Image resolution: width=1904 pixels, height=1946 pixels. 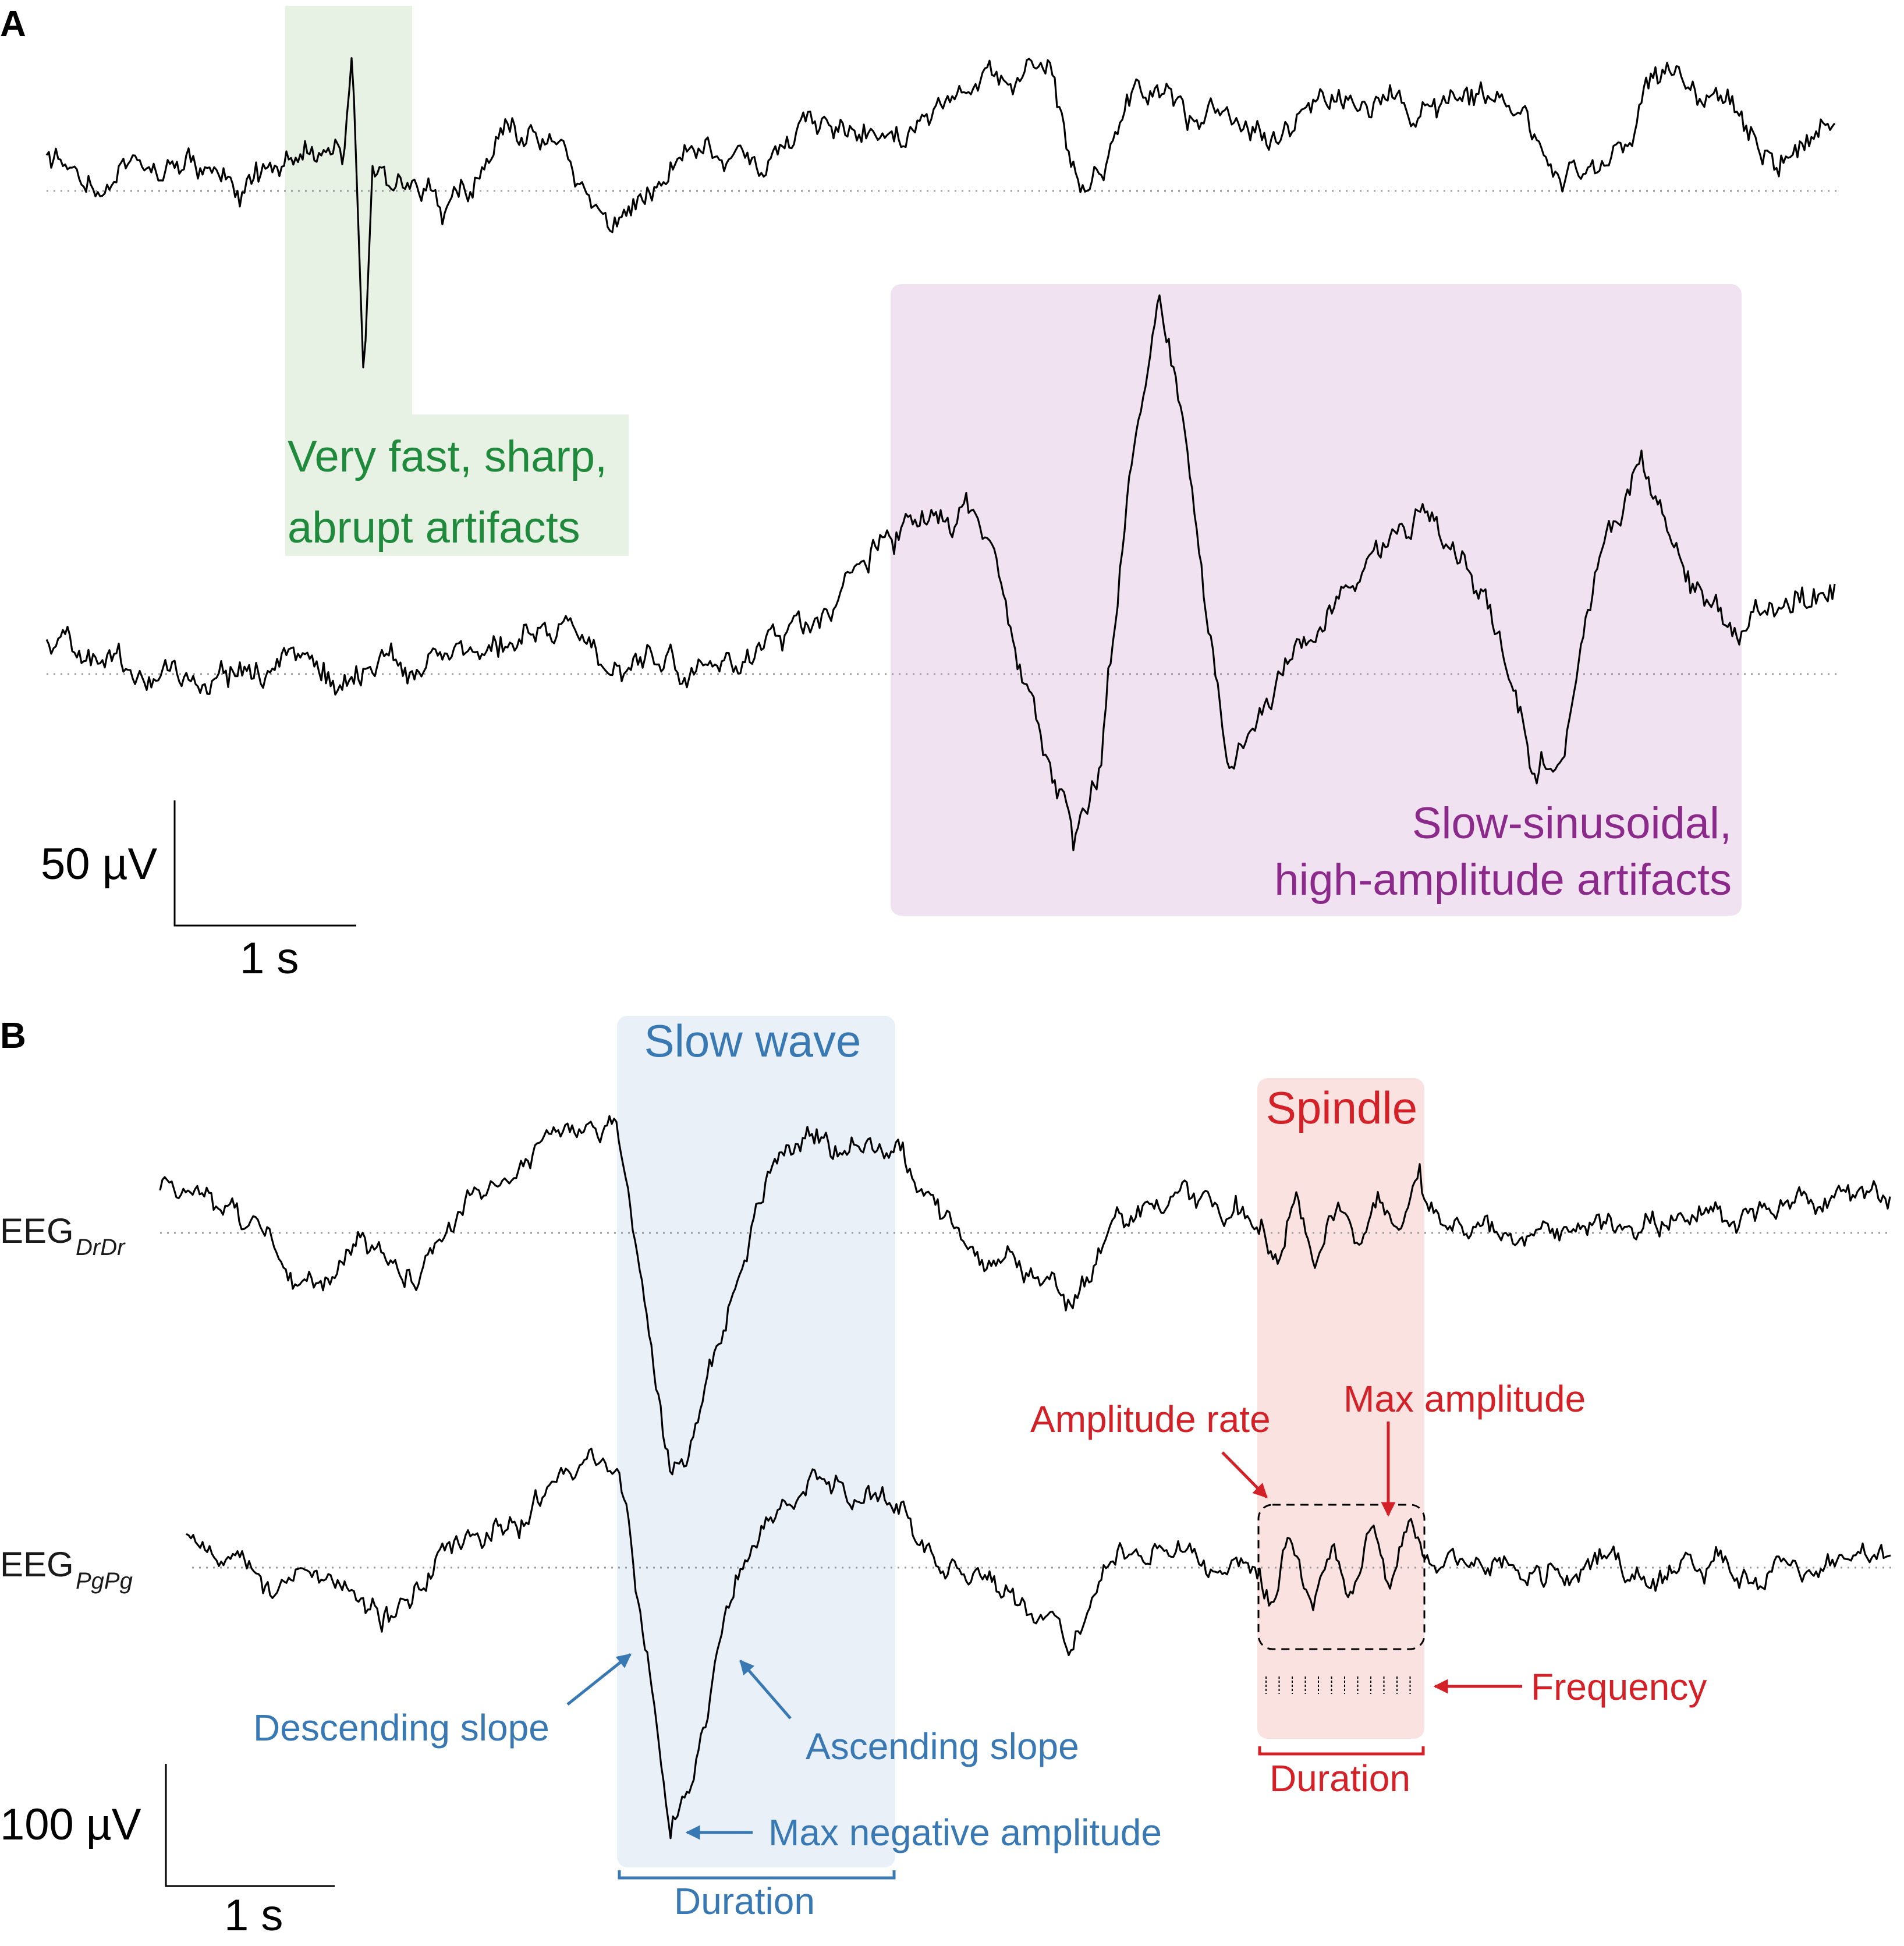 What do you see at coordinates (457, 281) in the screenshot?
I see `fast-artifact-highlight` at bounding box center [457, 281].